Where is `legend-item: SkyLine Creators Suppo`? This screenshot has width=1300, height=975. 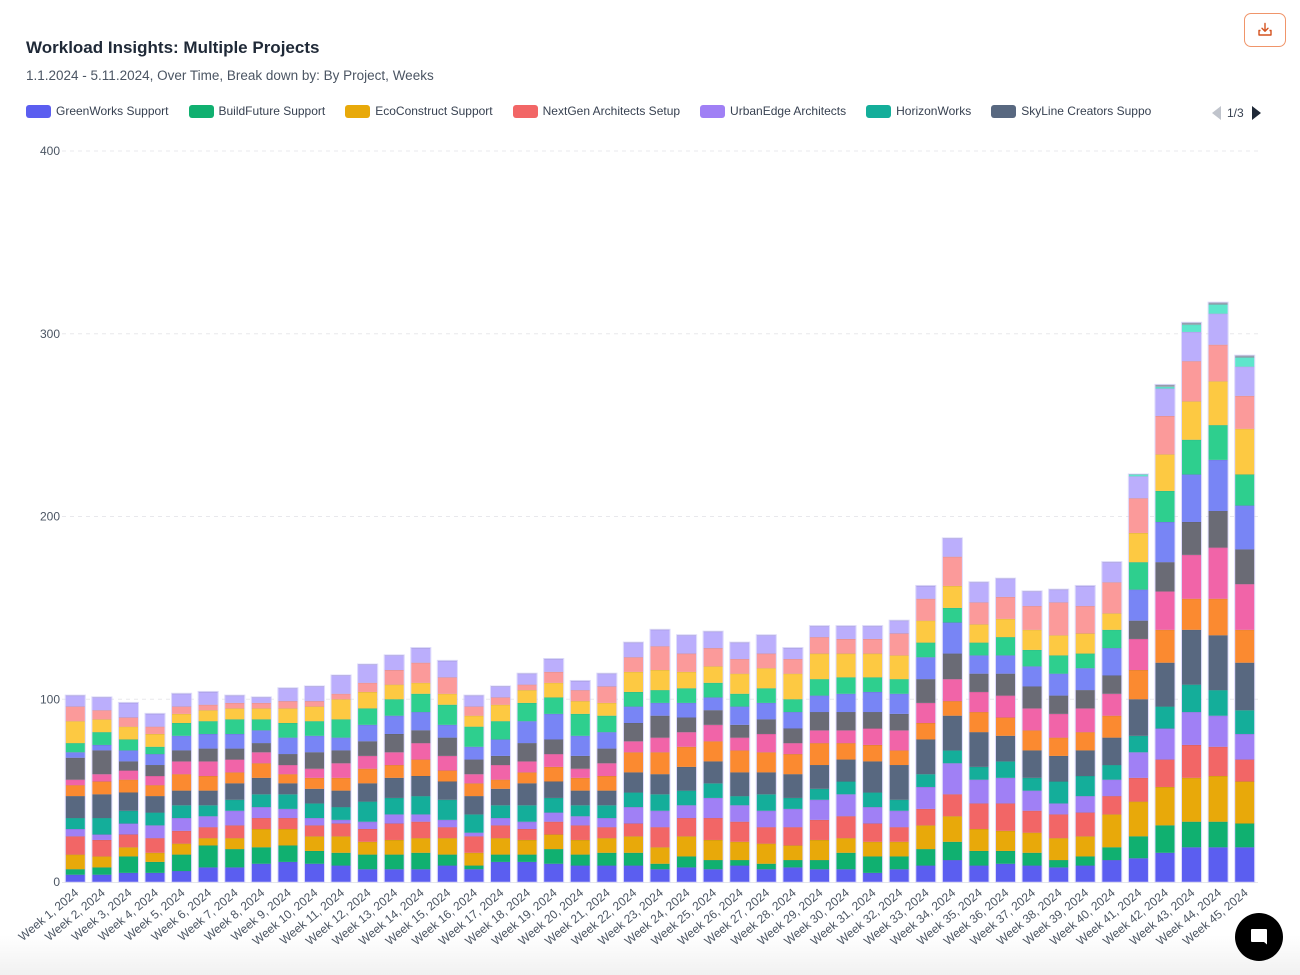
legend-item: SkyLine Creators Suppo is located at coordinates (1071, 111).